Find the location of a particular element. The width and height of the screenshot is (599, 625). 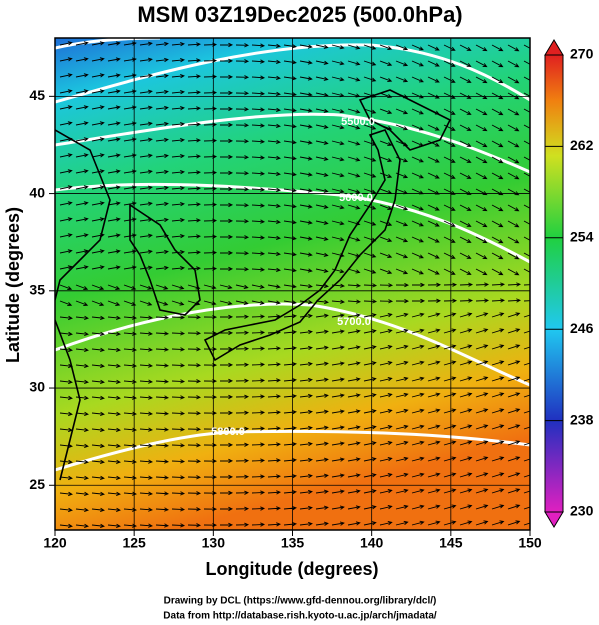

colorbar-min-arrow is located at coordinates (554, 519).